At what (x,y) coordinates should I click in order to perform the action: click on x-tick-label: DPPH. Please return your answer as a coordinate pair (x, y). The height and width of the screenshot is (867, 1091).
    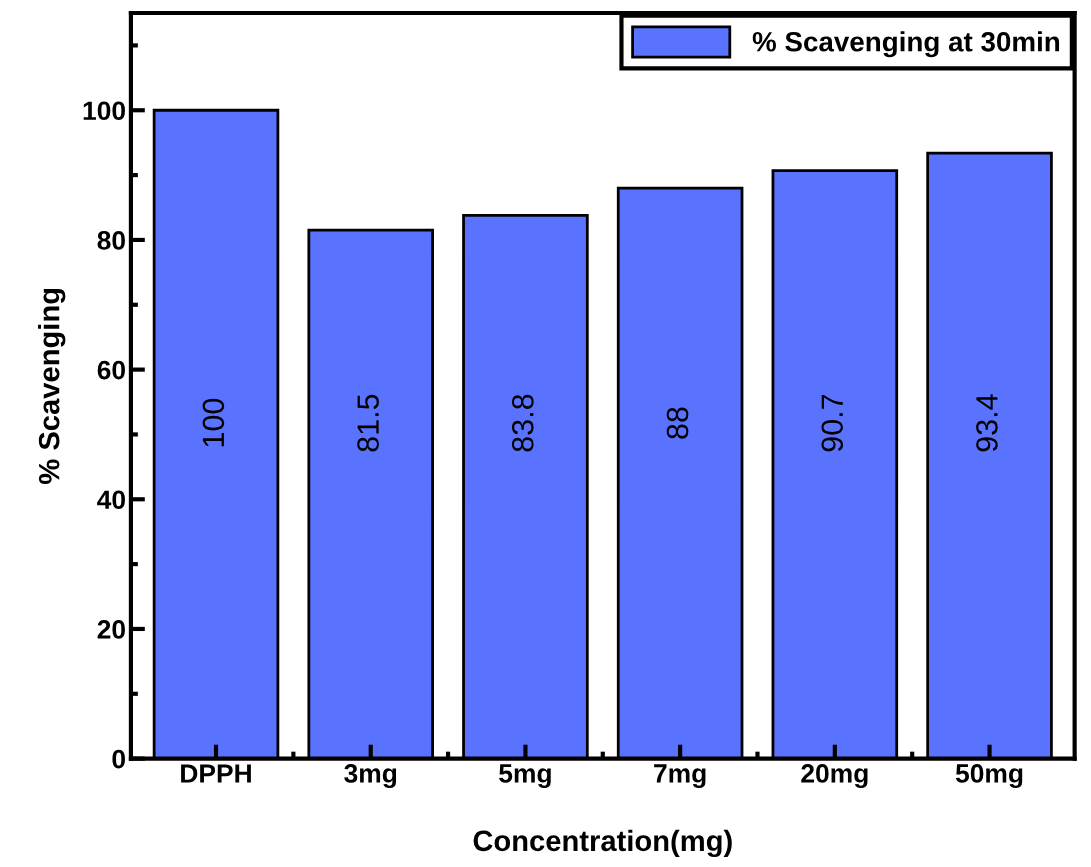
    Looking at the image, I should click on (216, 773).